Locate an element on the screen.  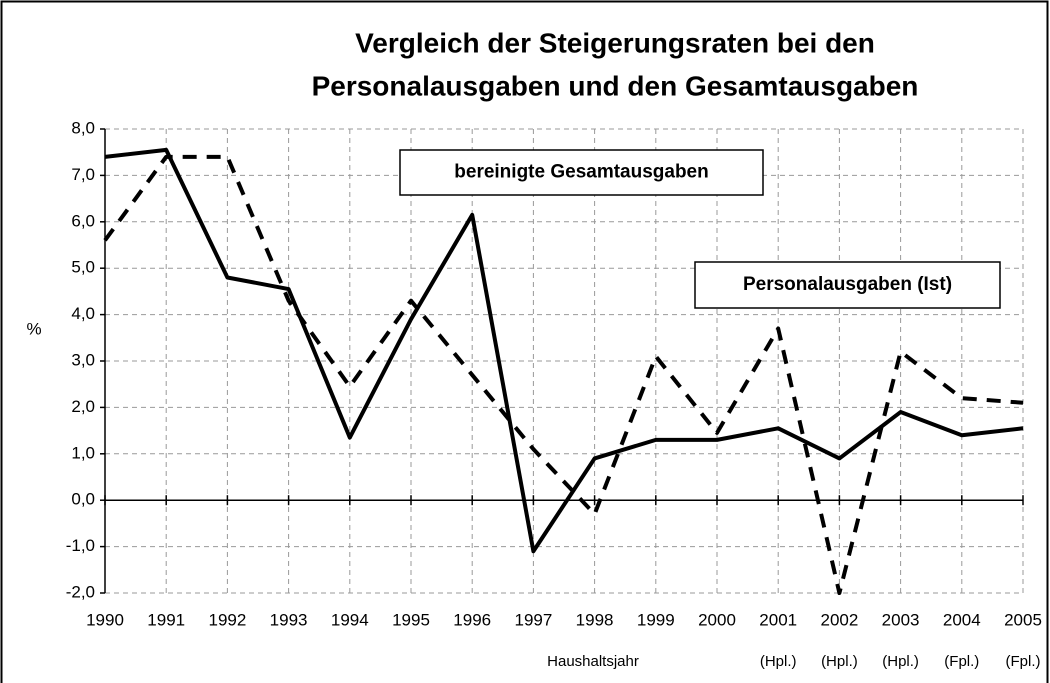
x-tick-label: 1998 is located at coordinates (595, 619).